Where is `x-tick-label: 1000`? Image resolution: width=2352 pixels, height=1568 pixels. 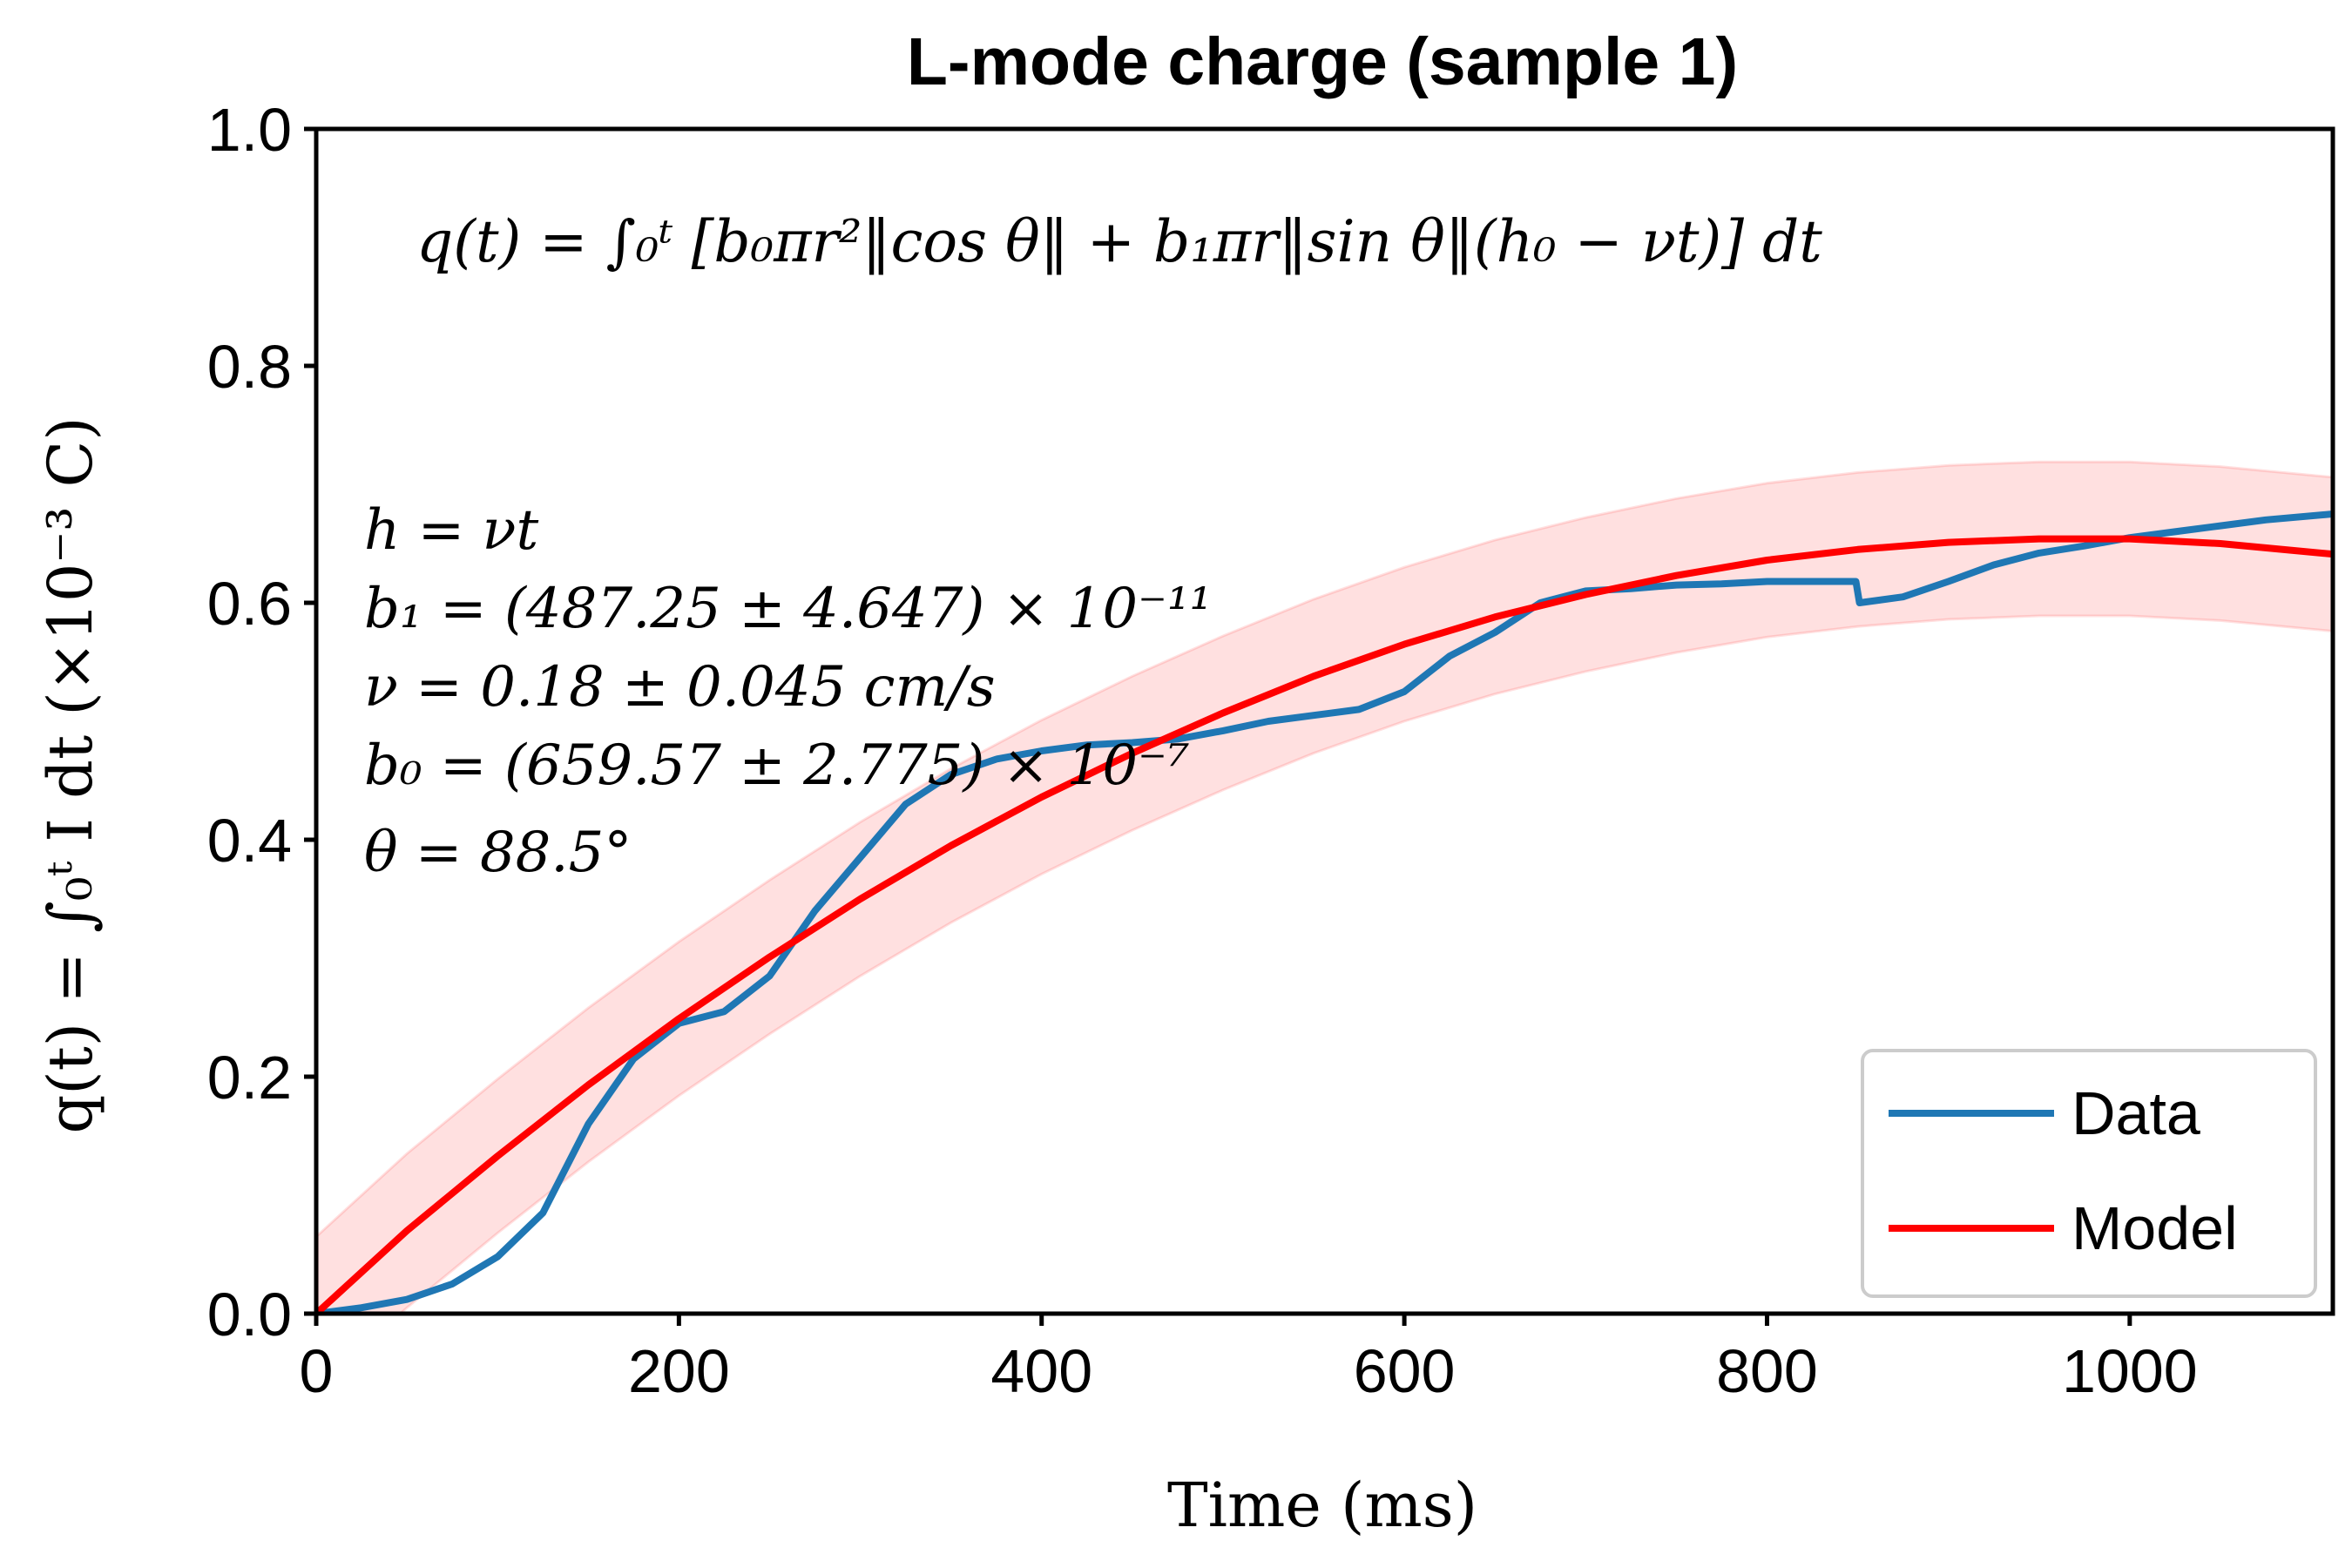 x-tick-label: 1000 is located at coordinates (2130, 1371).